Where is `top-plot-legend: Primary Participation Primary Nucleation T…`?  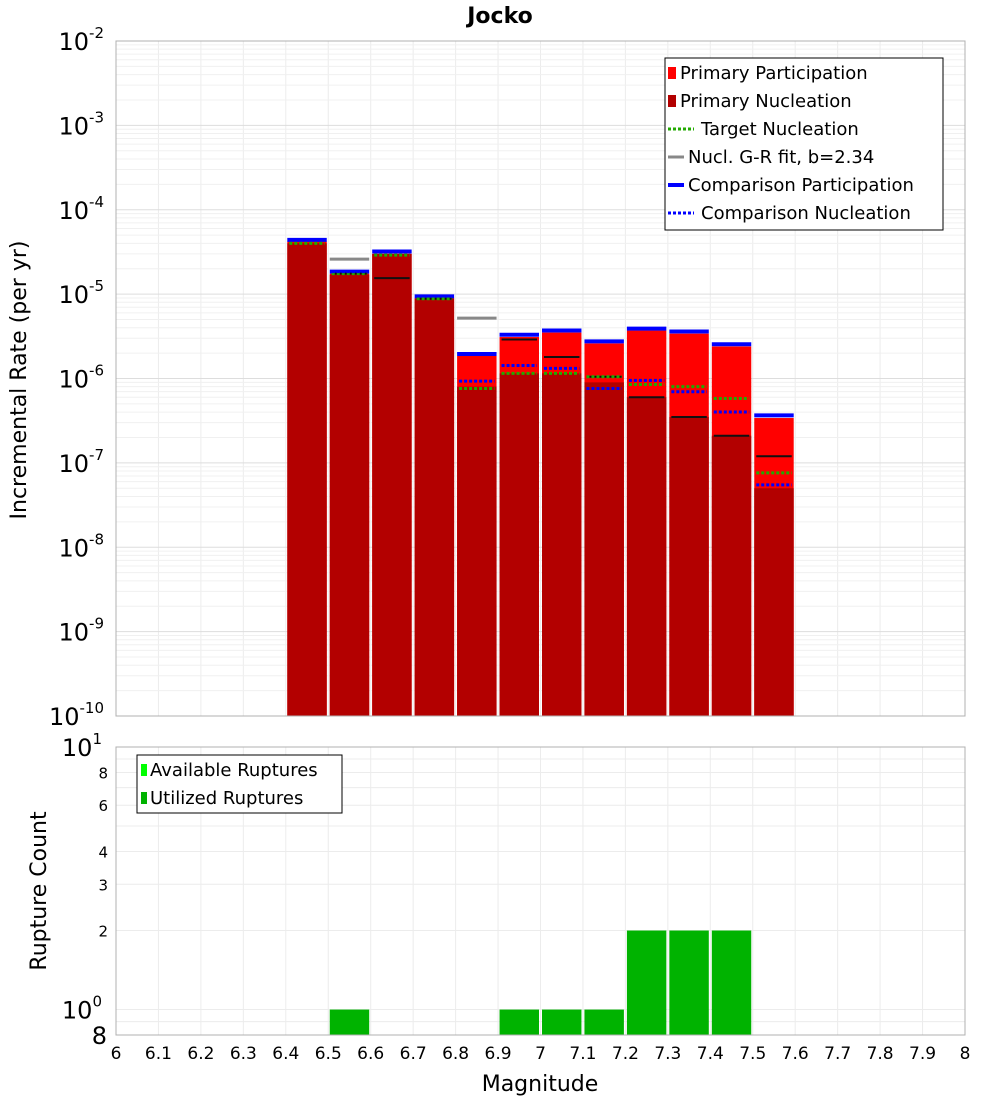 top-plot-legend: Primary Participation Primary Nucleation T… is located at coordinates (804, 144).